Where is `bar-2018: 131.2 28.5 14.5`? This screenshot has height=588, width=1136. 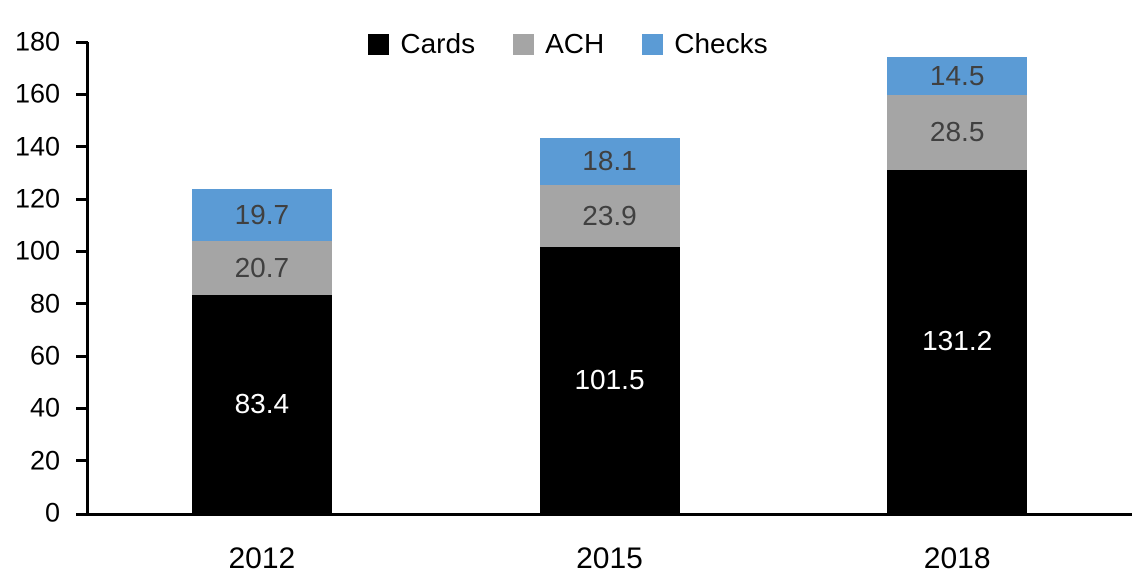
bar-2018: 131.2 28.5 14.5 is located at coordinates (957, 256).